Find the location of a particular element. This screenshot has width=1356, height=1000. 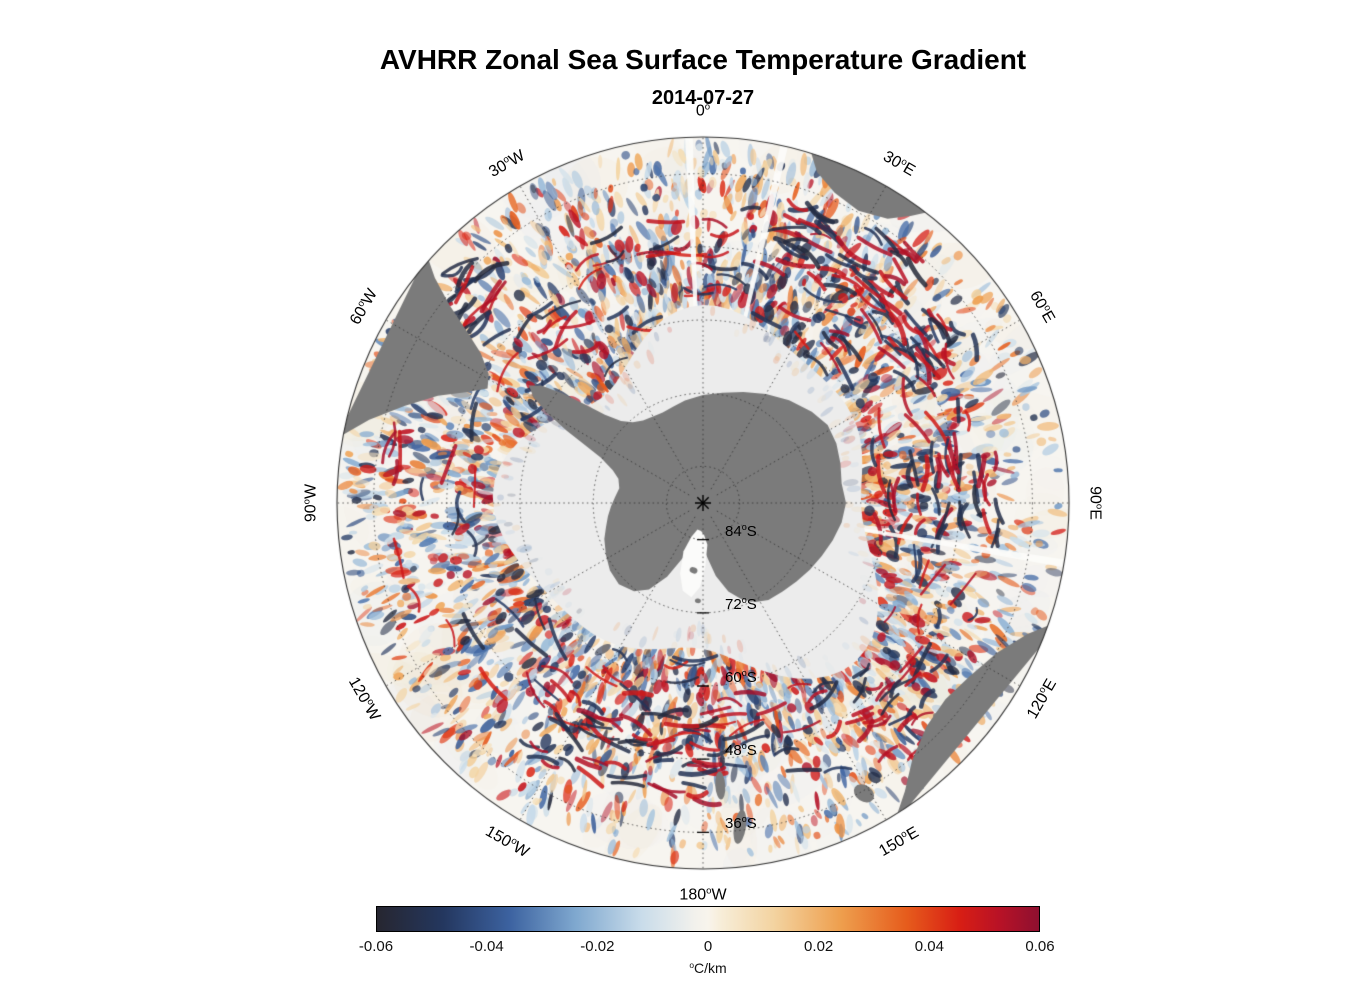

colorbar-tick-label: 0 is located at coordinates (708, 946).